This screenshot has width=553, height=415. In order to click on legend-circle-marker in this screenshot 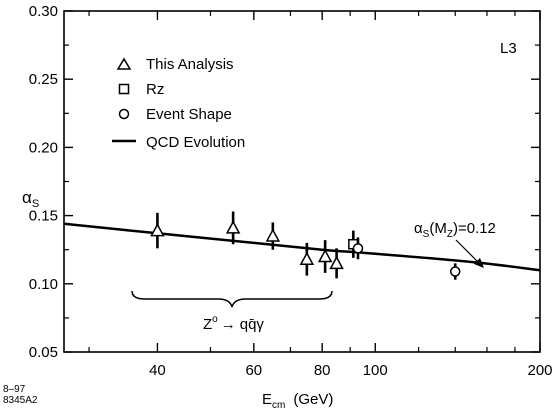, I will do `click(124, 114)`.